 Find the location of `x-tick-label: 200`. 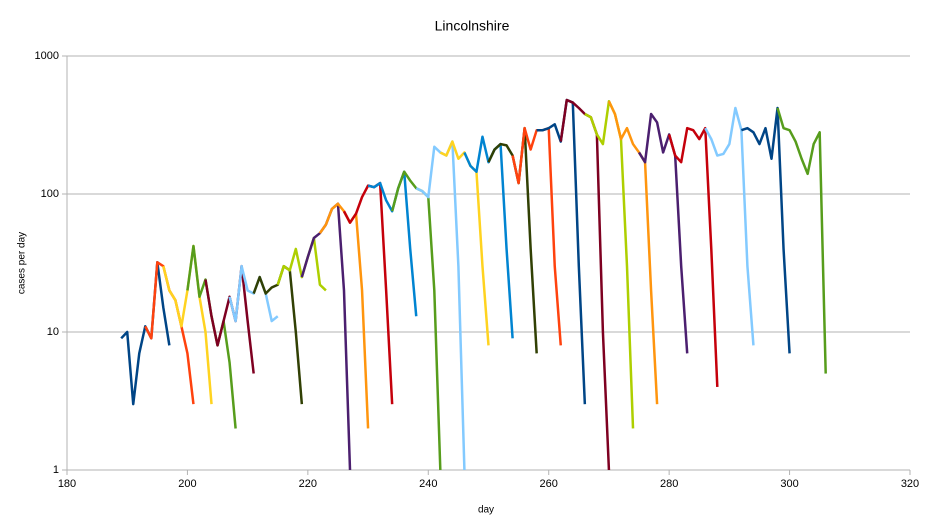

x-tick-label: 200 is located at coordinates (187, 484).